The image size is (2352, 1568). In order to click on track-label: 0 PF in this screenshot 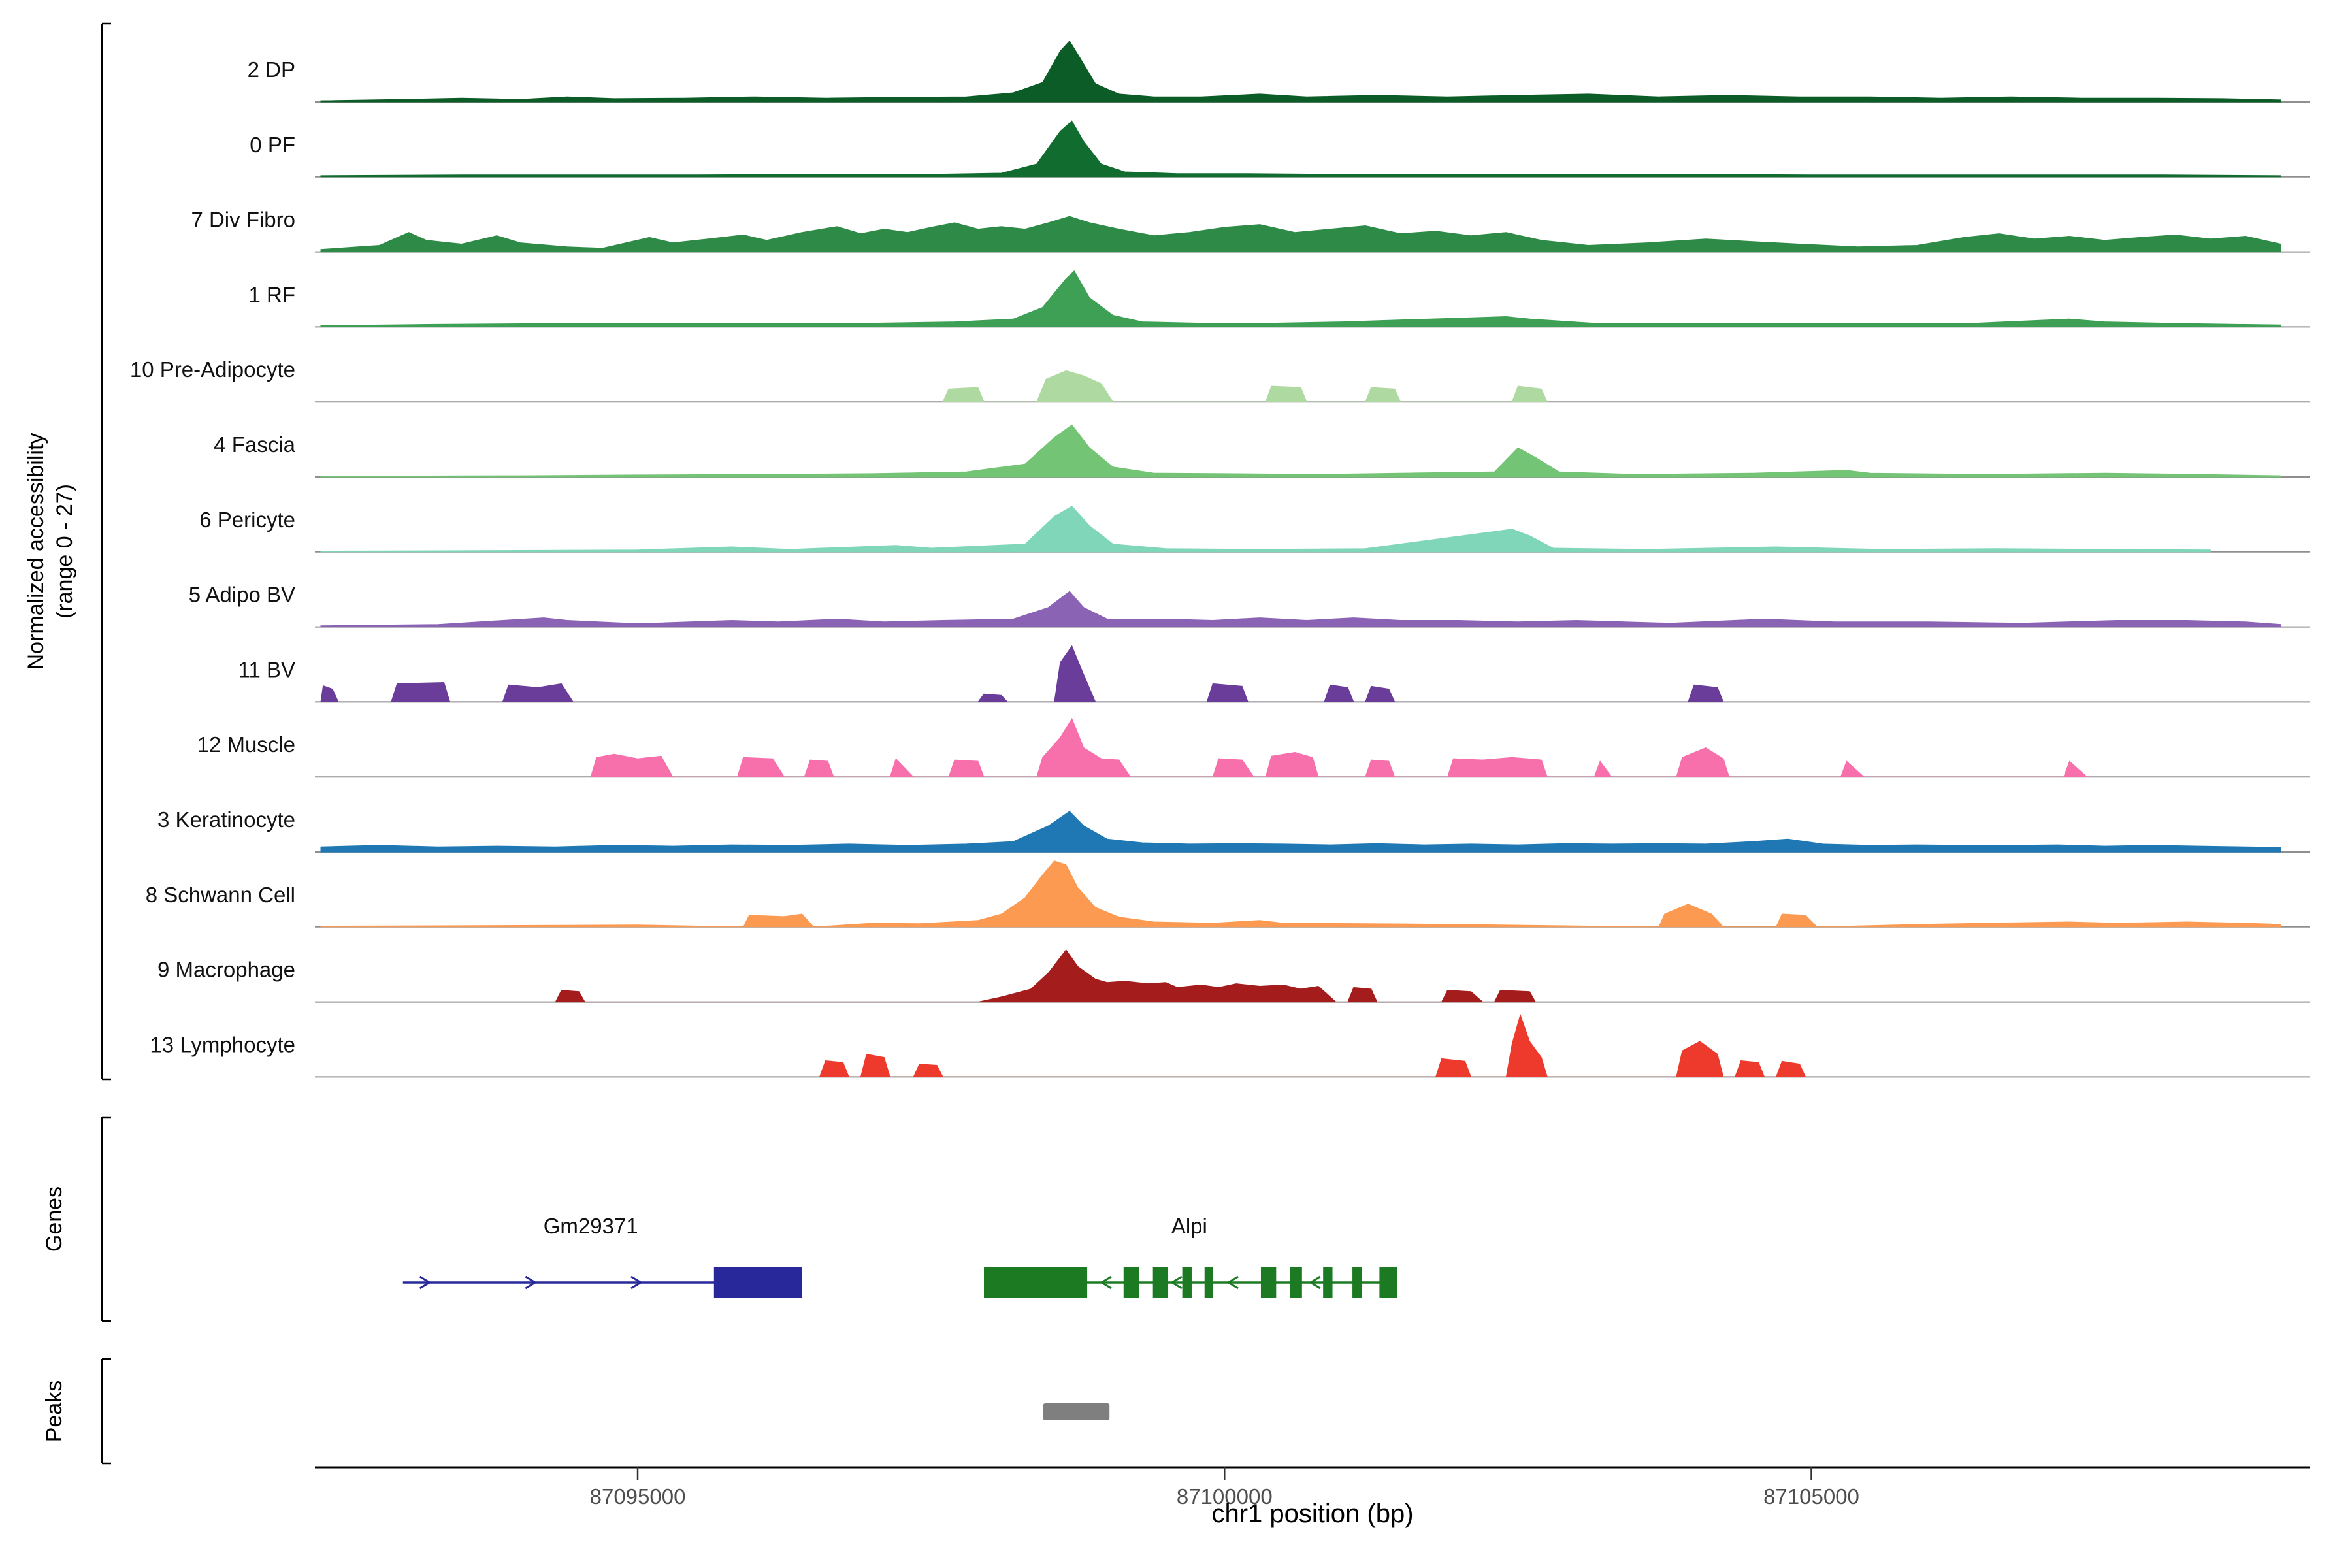, I will do `click(272, 145)`.